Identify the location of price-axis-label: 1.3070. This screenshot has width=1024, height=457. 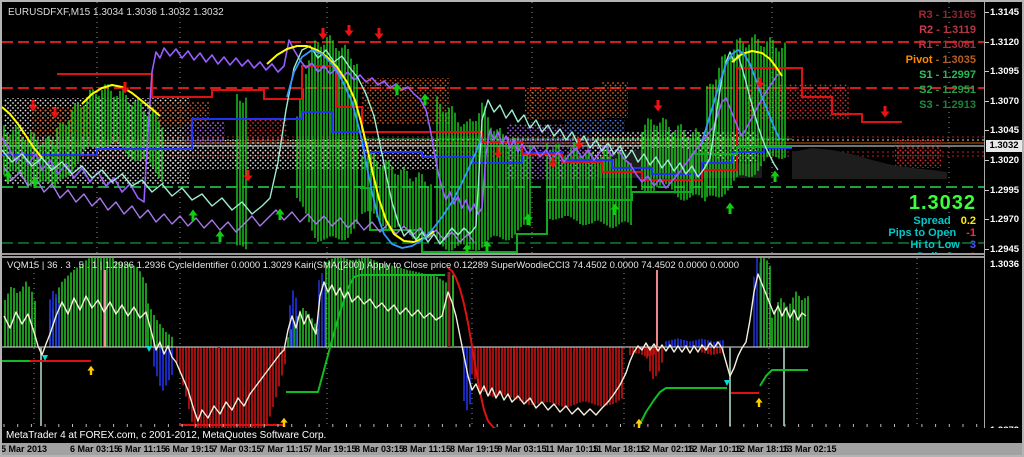
(1005, 101).